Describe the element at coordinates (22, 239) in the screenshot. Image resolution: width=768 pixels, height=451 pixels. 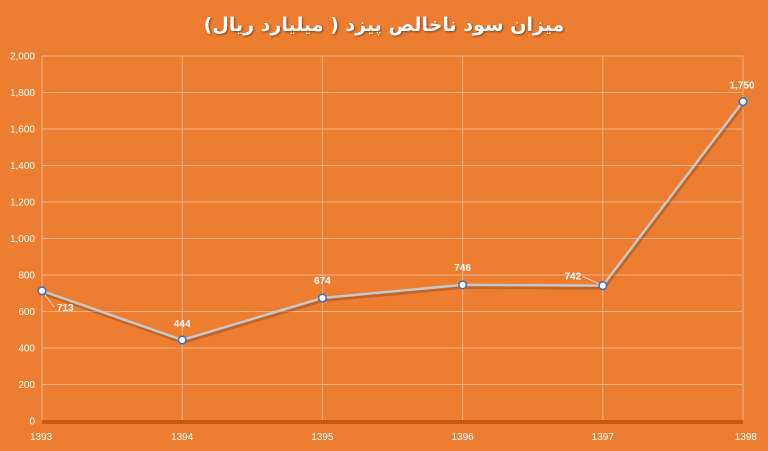
I see `y-tick-label: 1,000` at that location.